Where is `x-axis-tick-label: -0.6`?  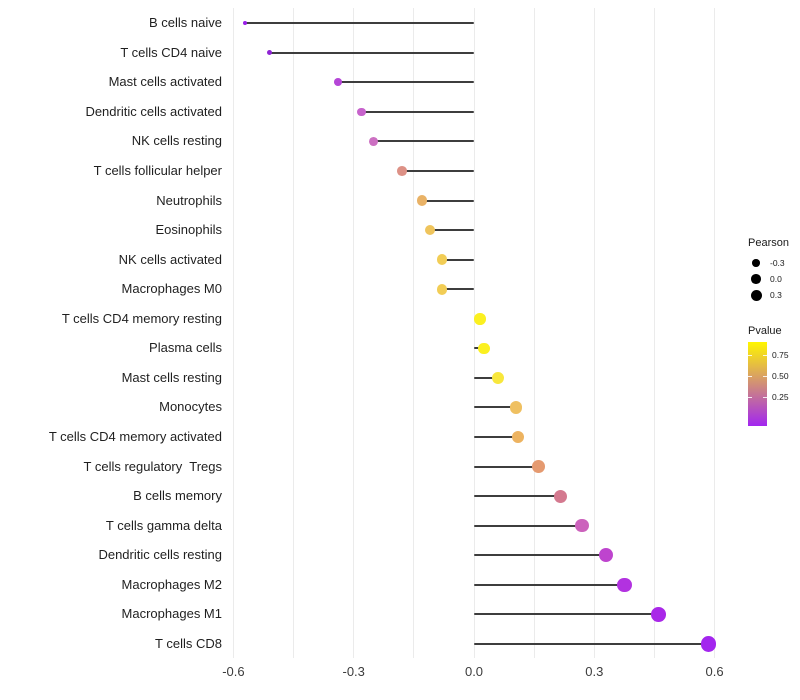
x-axis-tick-label: -0.6 is located at coordinates (233, 671).